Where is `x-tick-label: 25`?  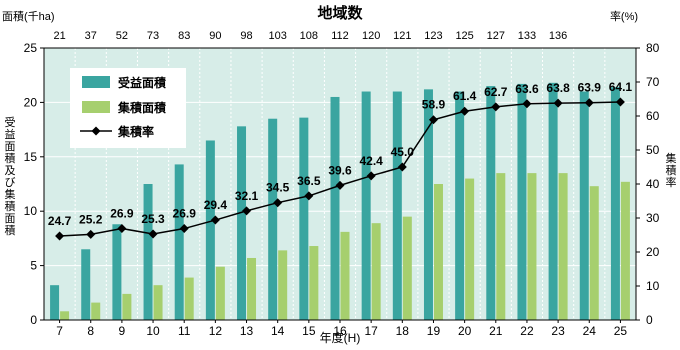 x-tick-label: 25 is located at coordinates (621, 331).